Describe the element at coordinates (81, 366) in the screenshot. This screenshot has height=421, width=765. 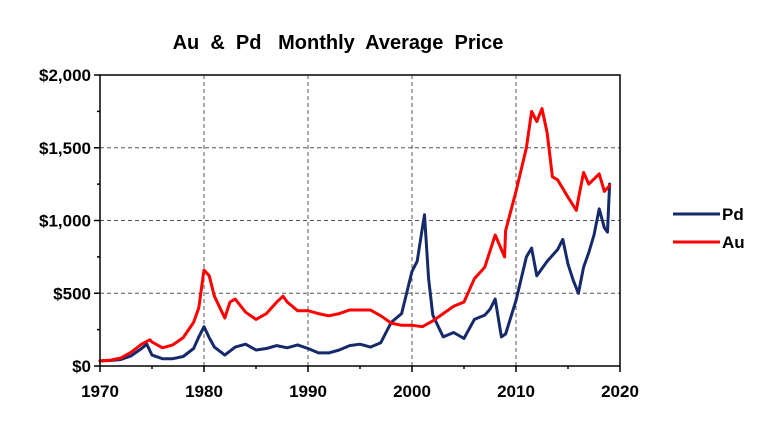
I see `y-tick-label: $0` at that location.